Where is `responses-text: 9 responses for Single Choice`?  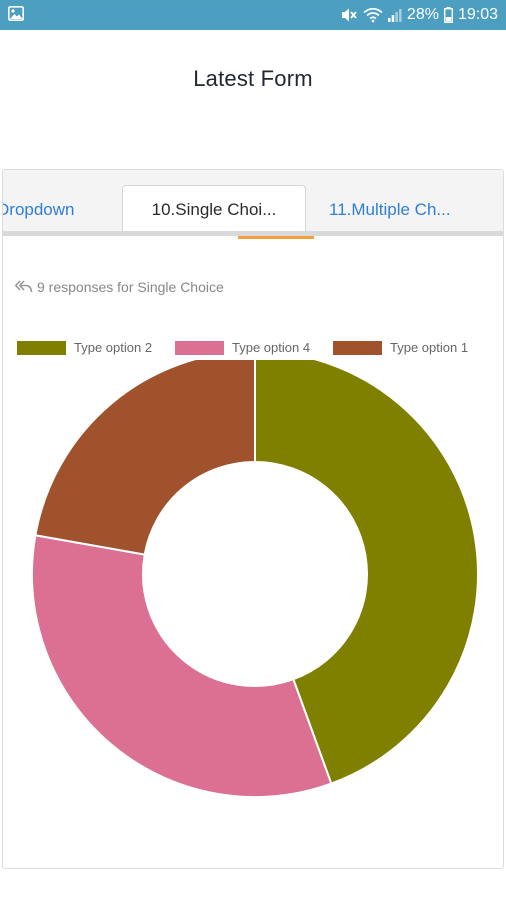 responses-text: 9 responses for Single Choice is located at coordinates (130, 287).